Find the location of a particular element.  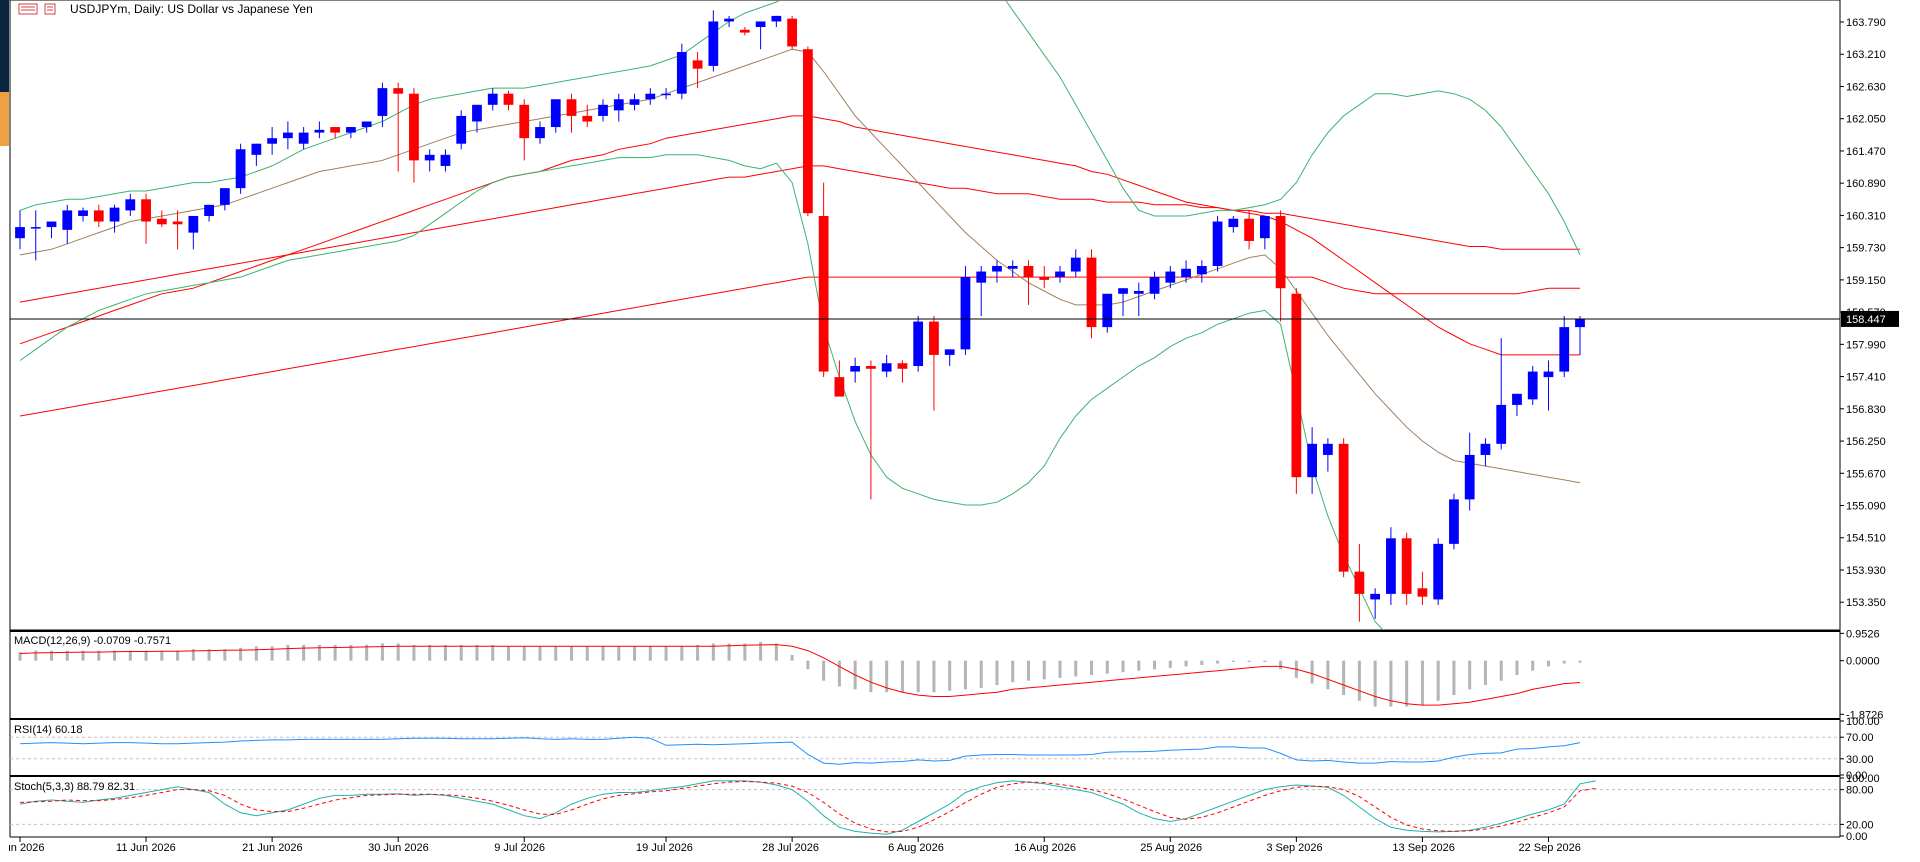

left-panel-accent is located at coordinates (4, 119).